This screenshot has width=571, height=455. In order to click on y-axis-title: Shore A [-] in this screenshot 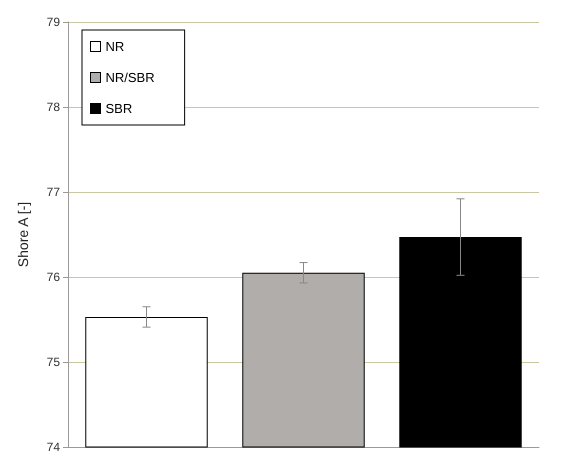, I will do `click(23, 235)`.